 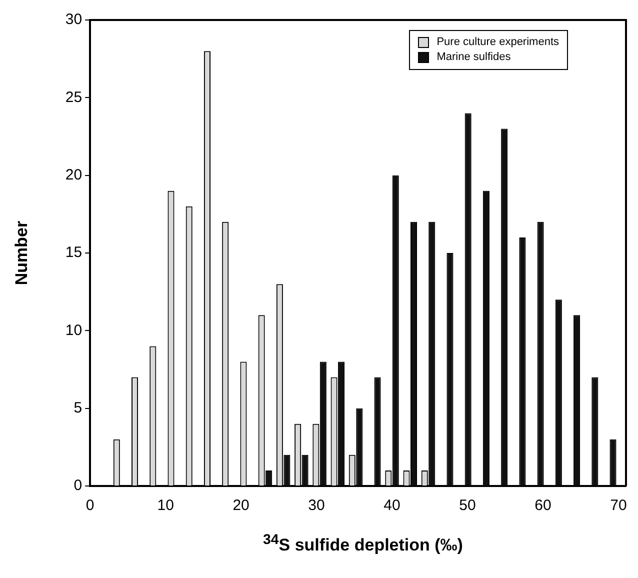 I want to click on x-tick-label: 60, so click(x=543, y=505).